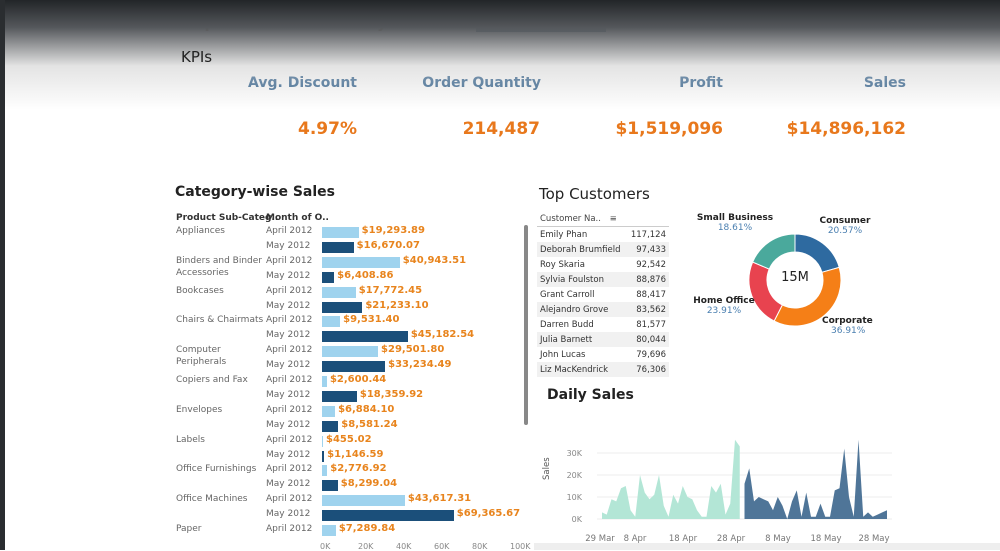 The image size is (1000, 551). I want to click on x-tick-label: 0K, so click(325, 546).